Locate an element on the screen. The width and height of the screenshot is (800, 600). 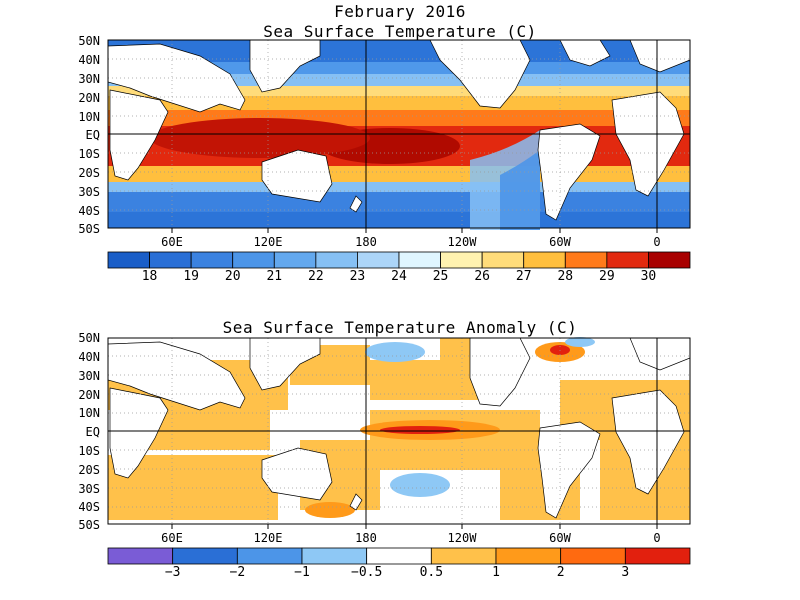
colorbar-label: −1 is located at coordinates (302, 572).